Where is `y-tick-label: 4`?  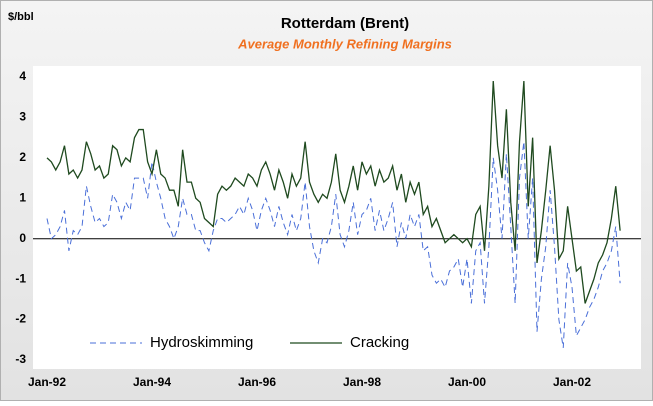
y-tick-label: 4 is located at coordinates (22, 76).